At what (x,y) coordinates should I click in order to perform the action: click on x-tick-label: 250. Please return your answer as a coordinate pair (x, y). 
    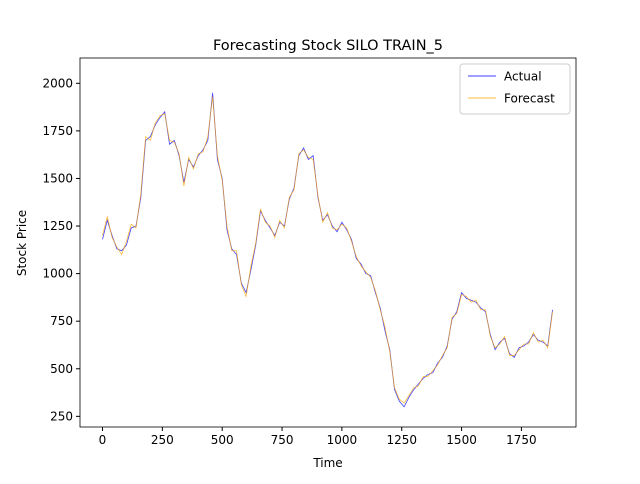
    Looking at the image, I should click on (162, 440).